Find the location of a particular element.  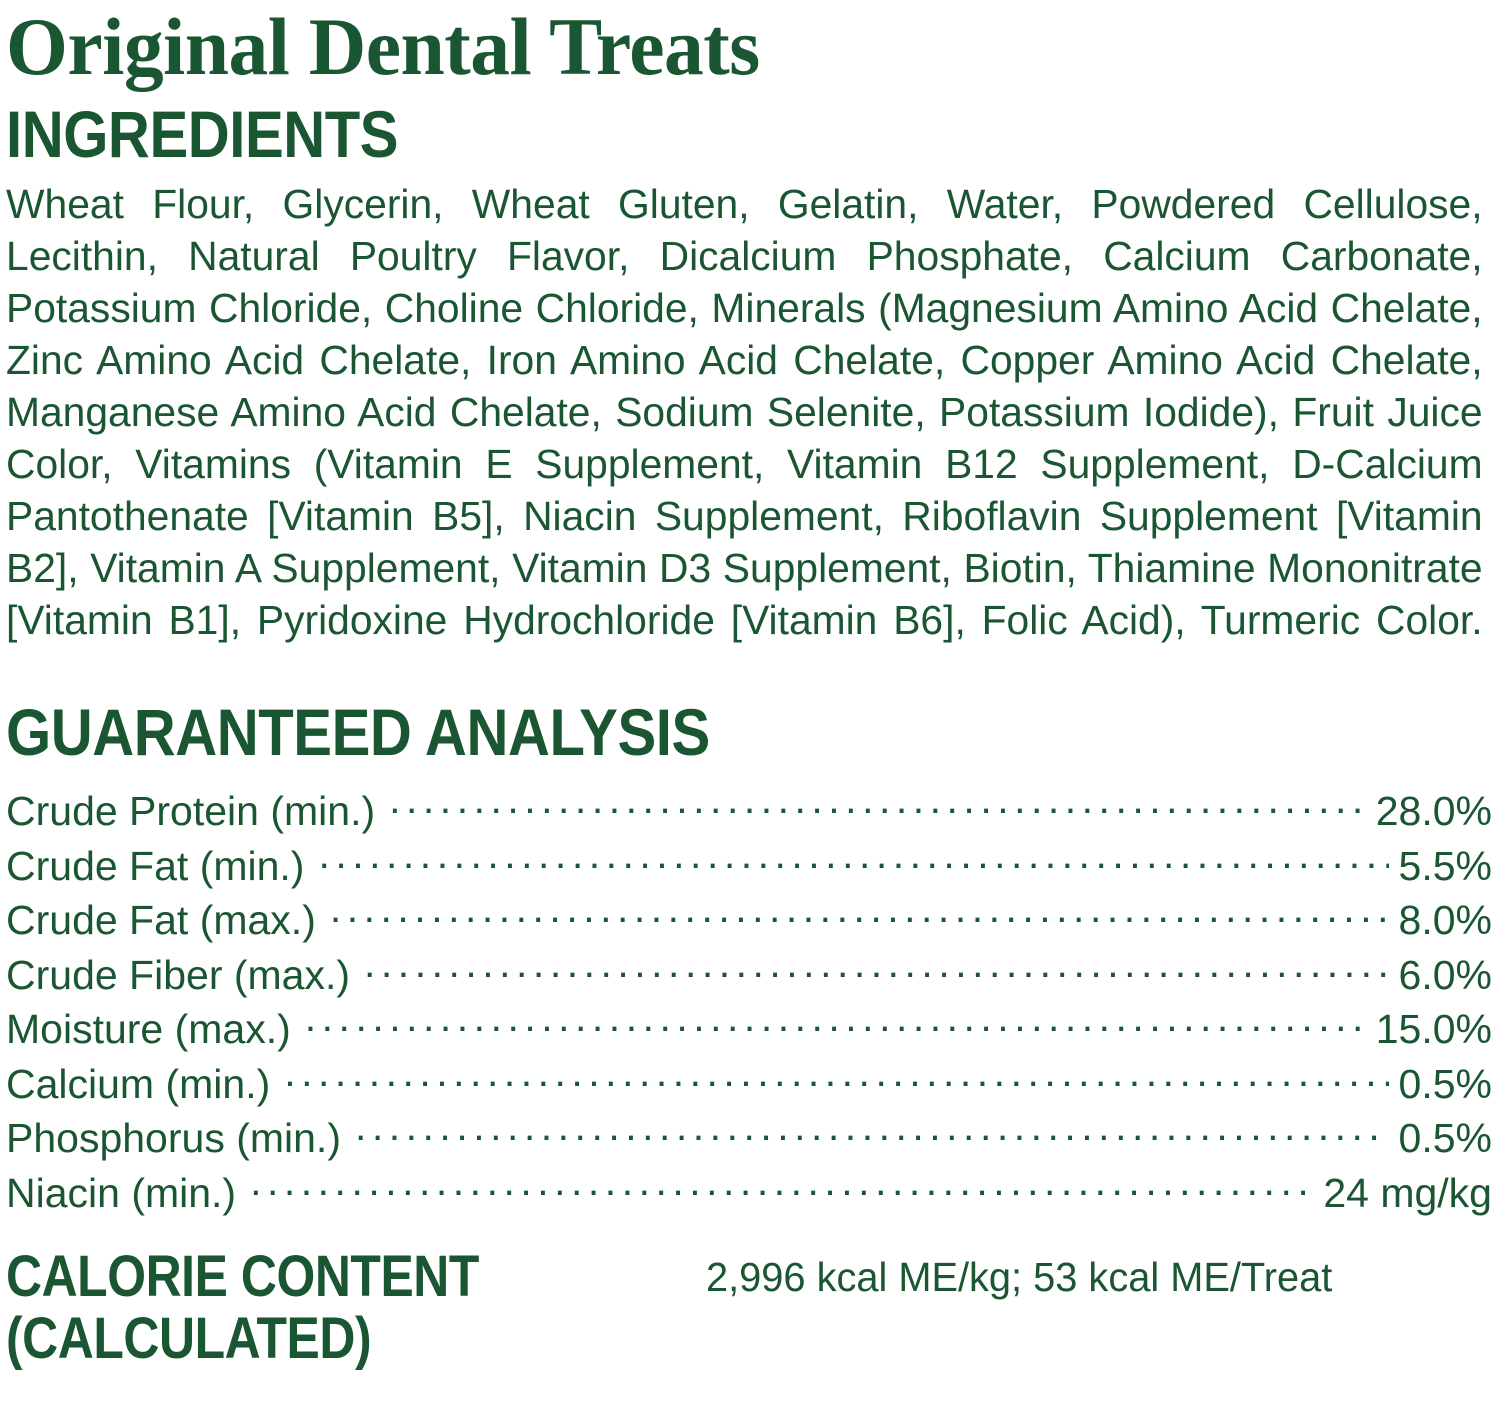

table-row: Crude Protein (min.) 28.0% is located at coordinates (749, 811).